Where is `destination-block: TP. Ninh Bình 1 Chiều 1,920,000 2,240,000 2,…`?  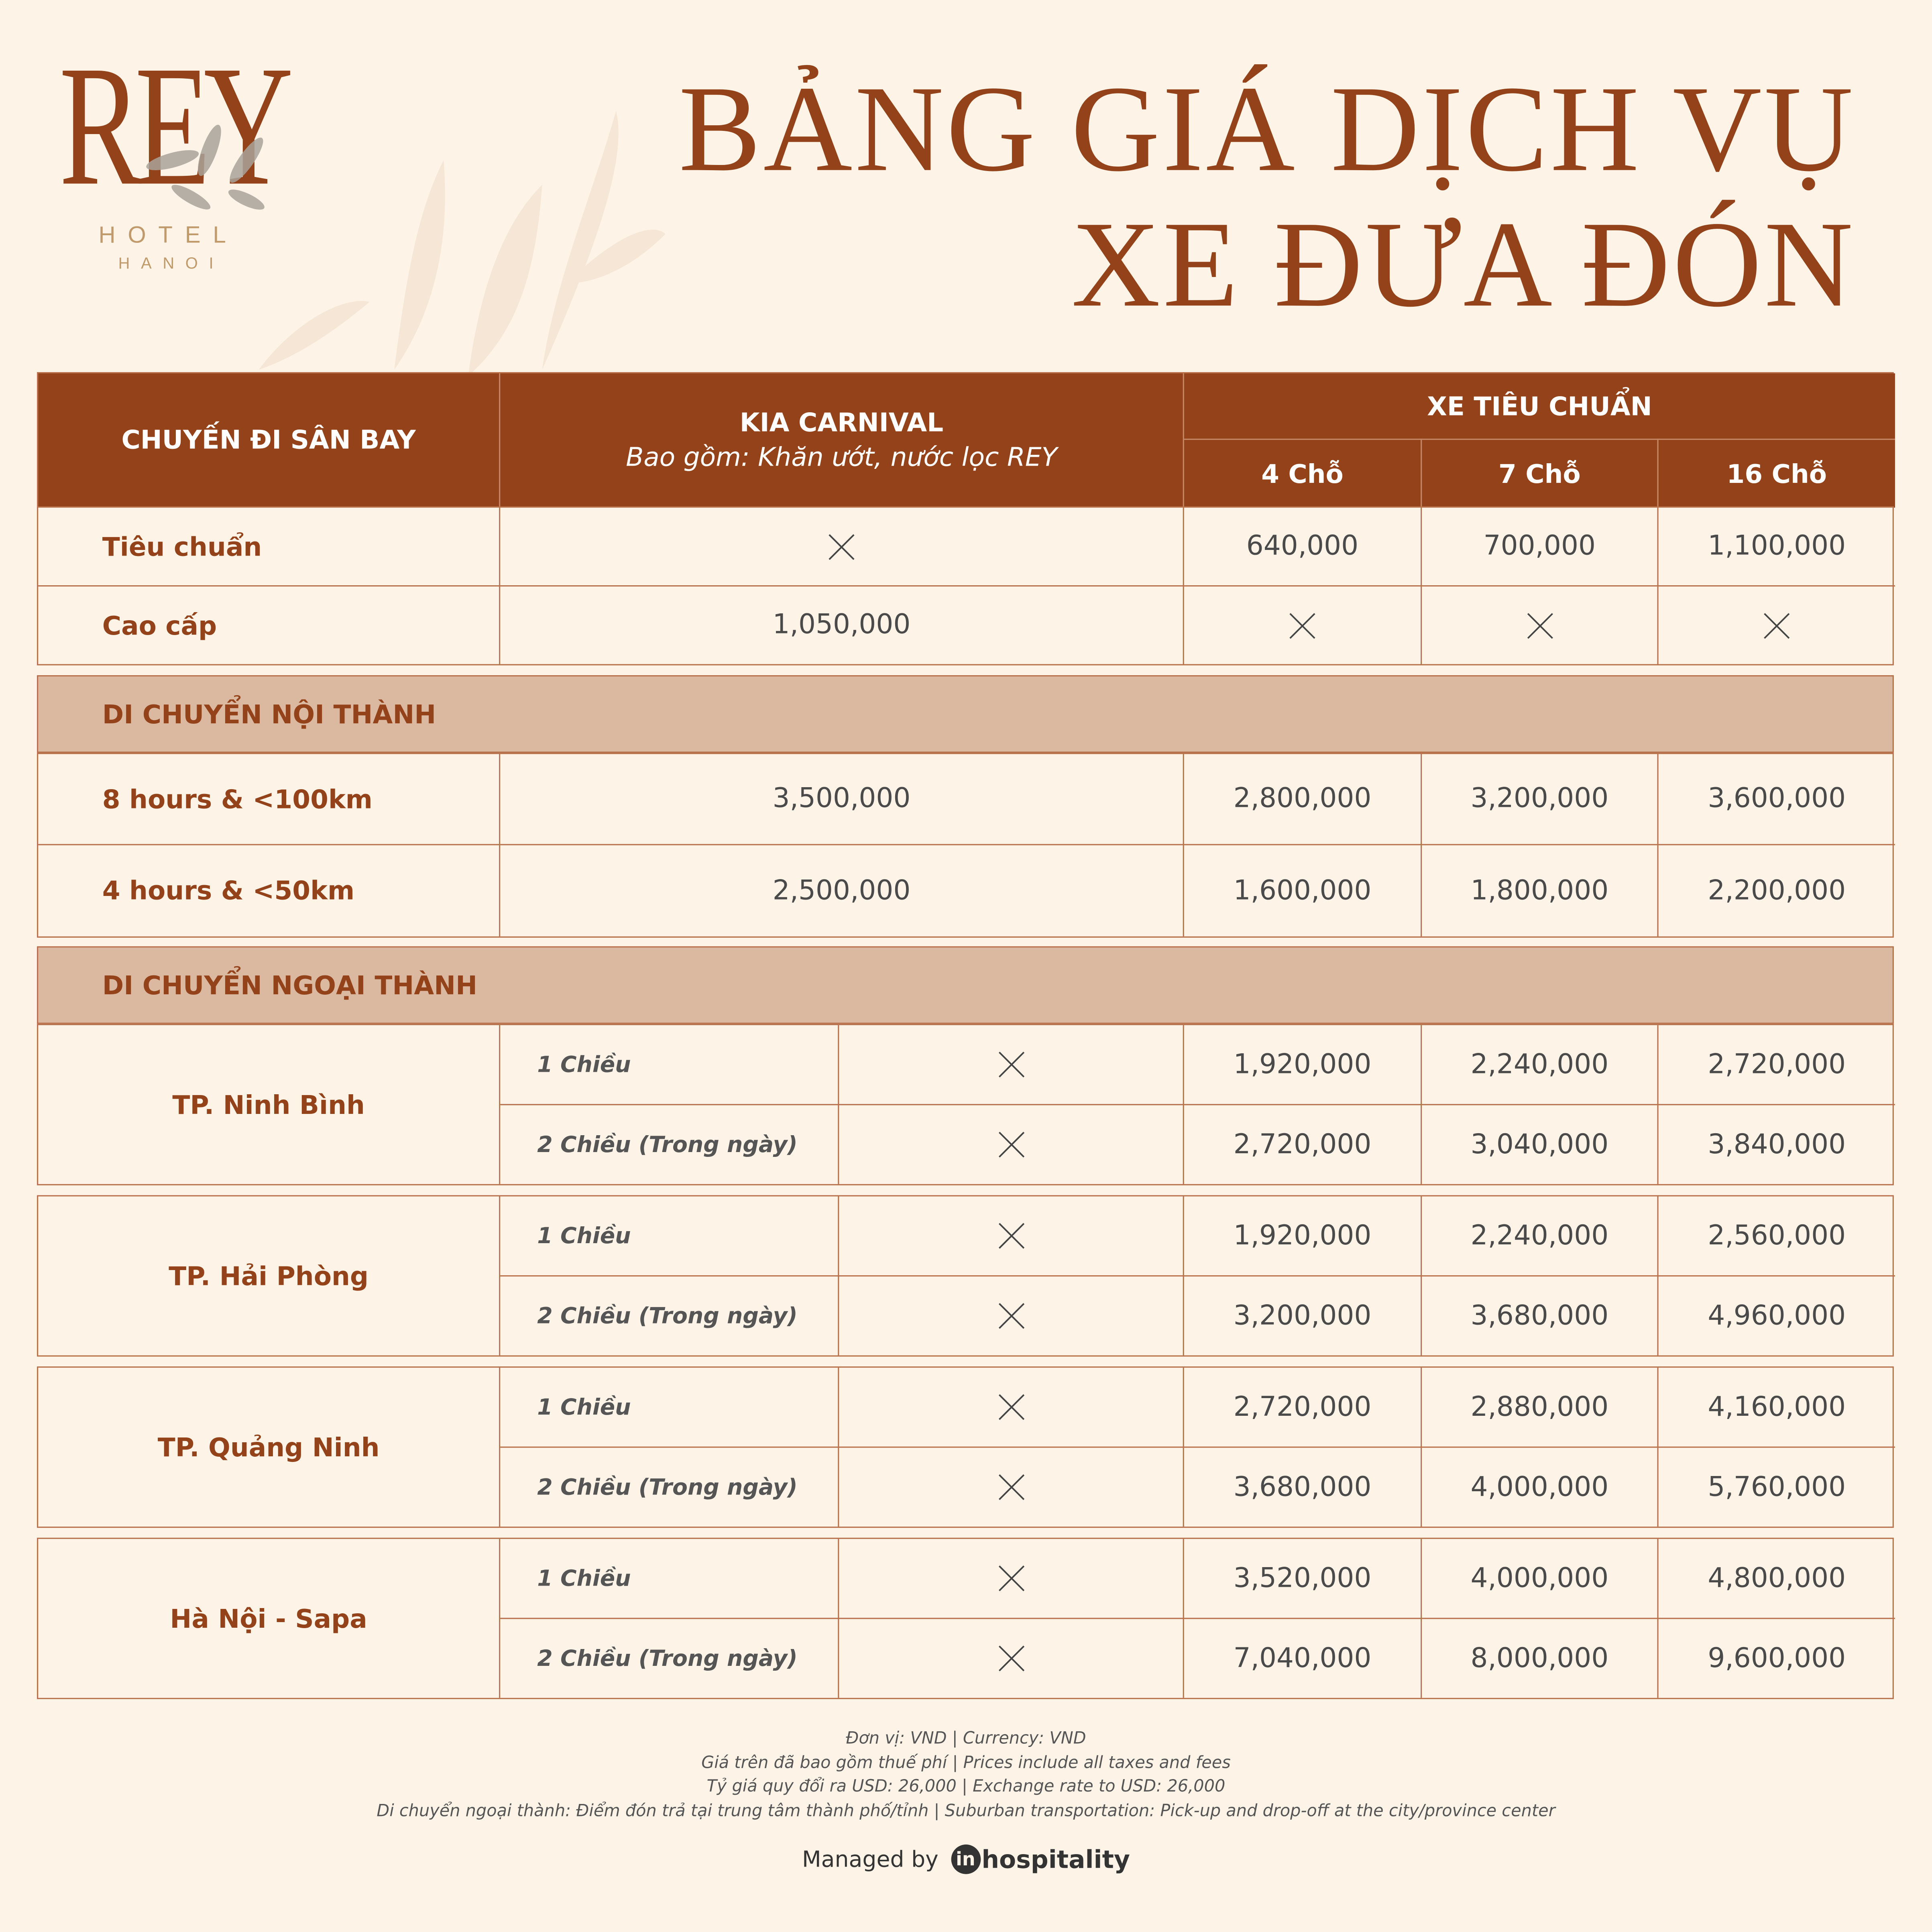 destination-block: TP. Ninh Bình 1 Chiều 1,920,000 2,240,000 2,… is located at coordinates (966, 1104).